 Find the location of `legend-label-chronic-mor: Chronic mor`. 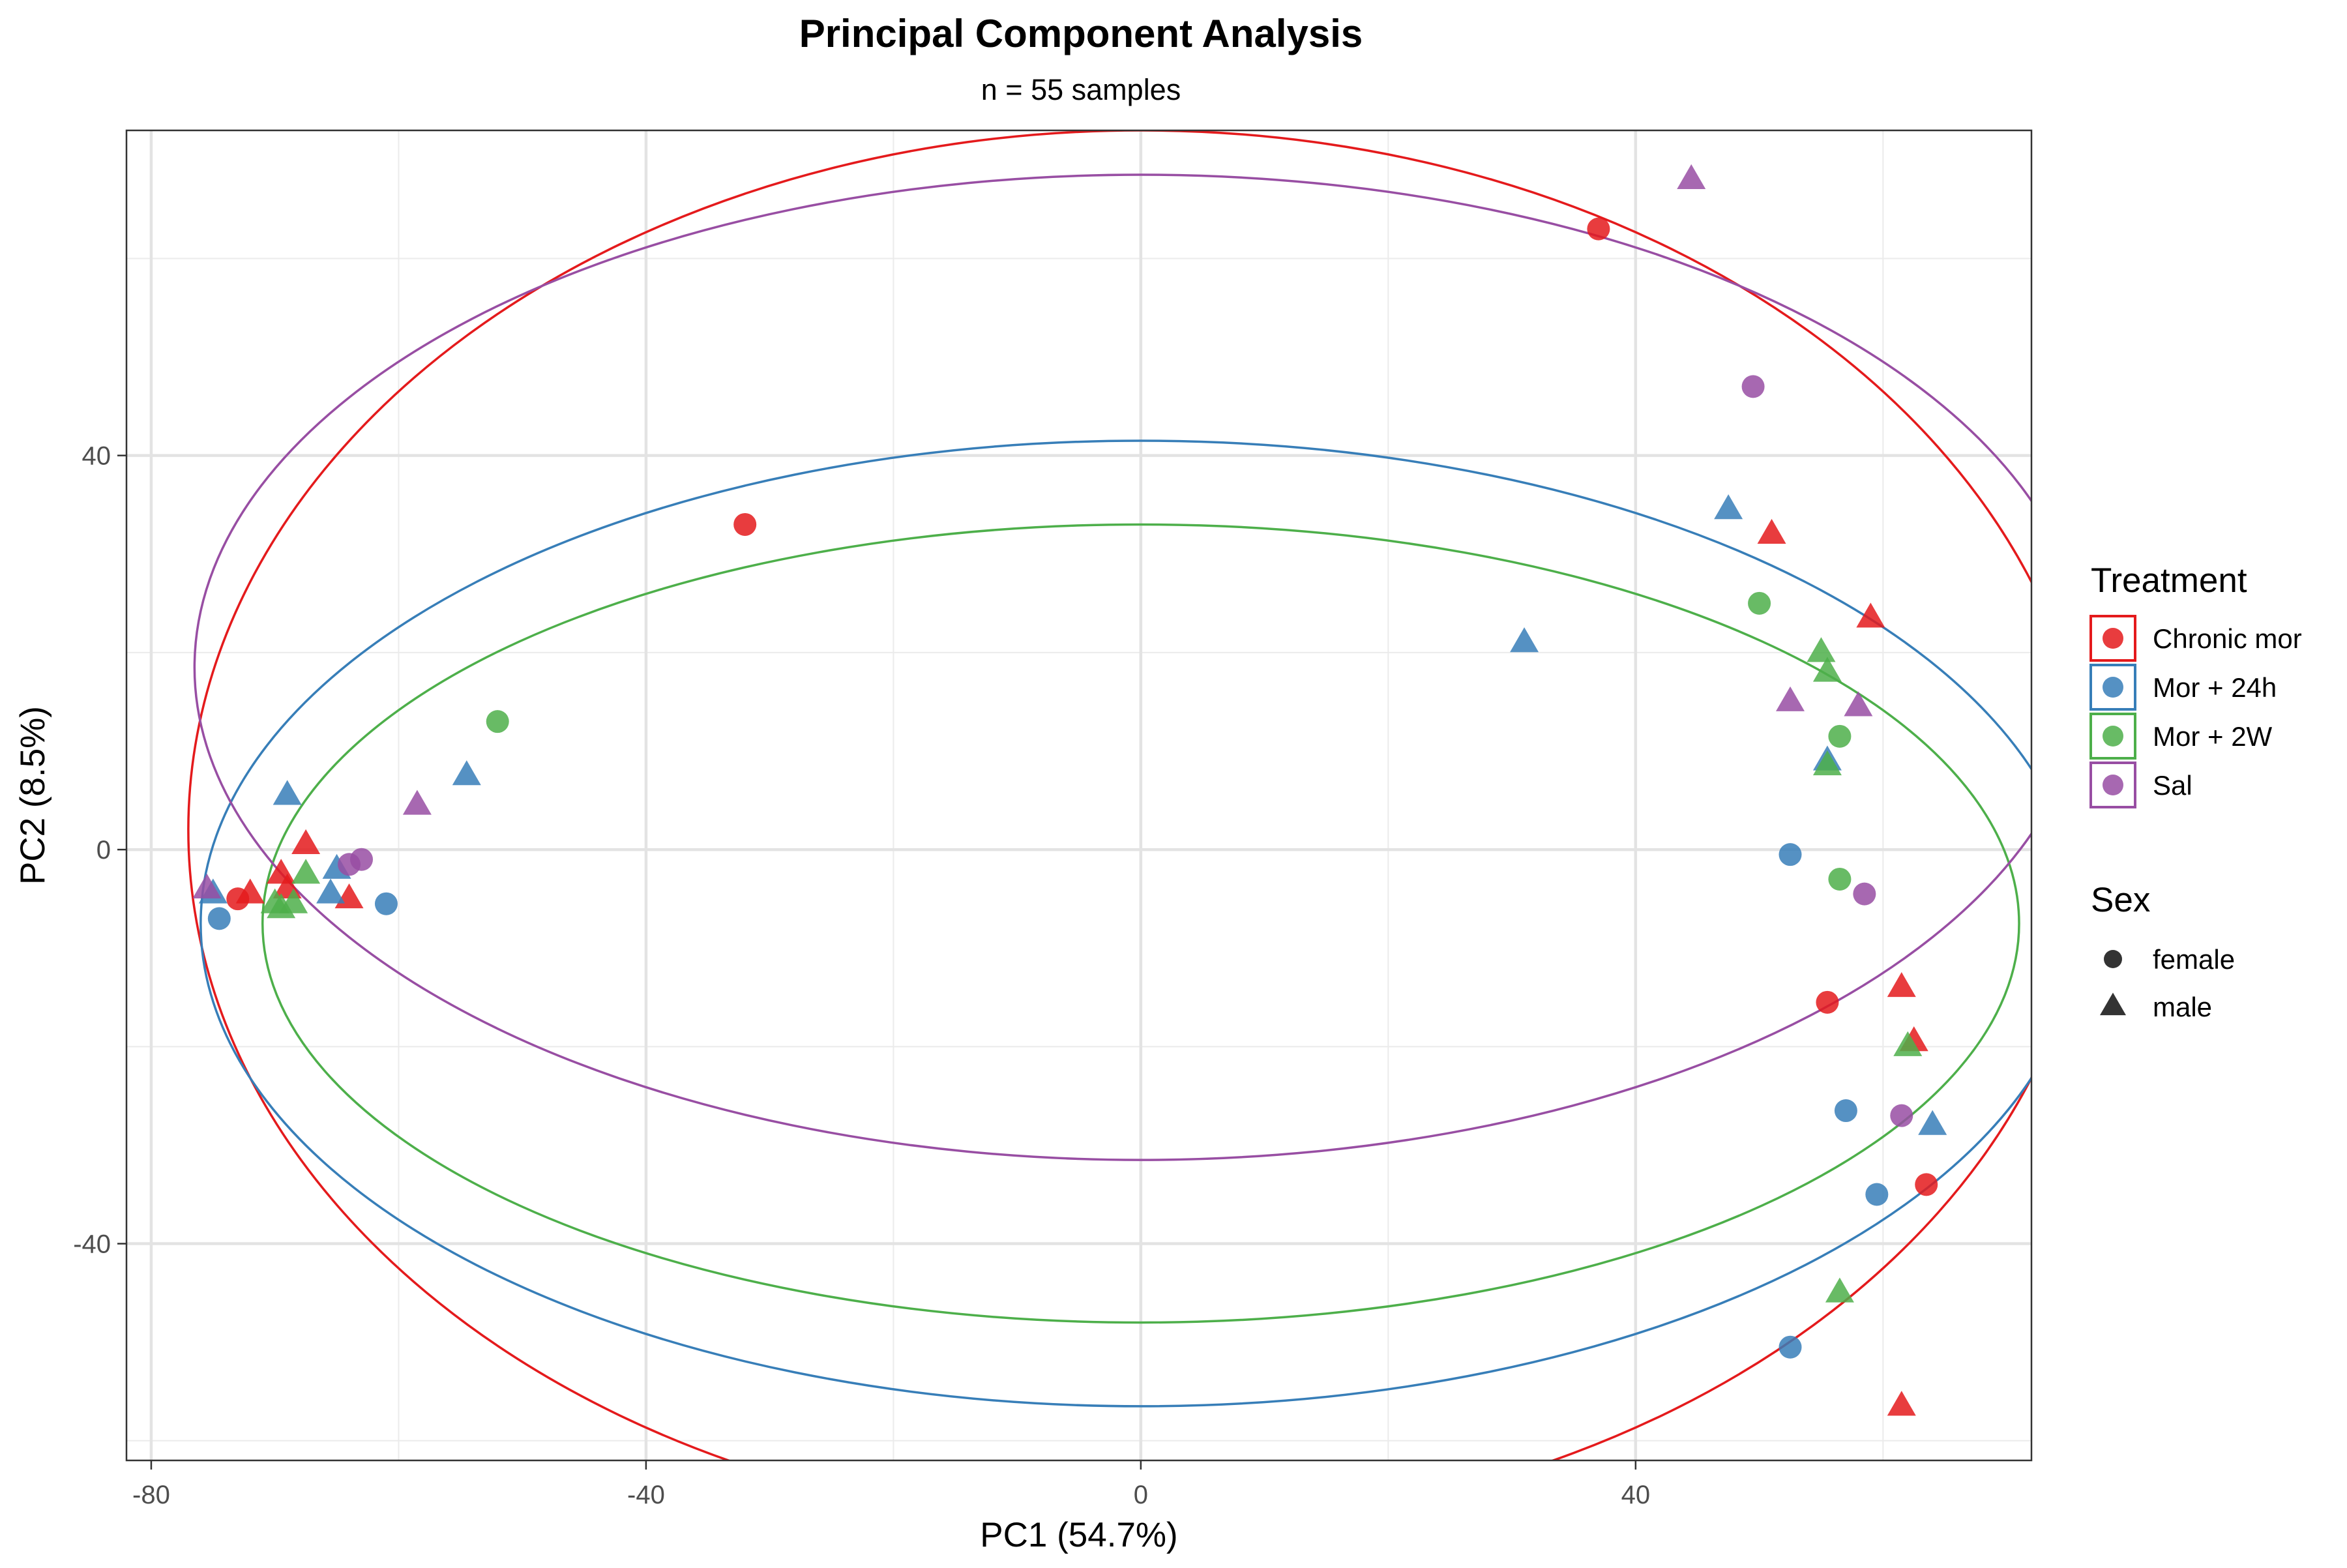

legend-label-chronic-mor: Chronic mor is located at coordinates (2227, 639).